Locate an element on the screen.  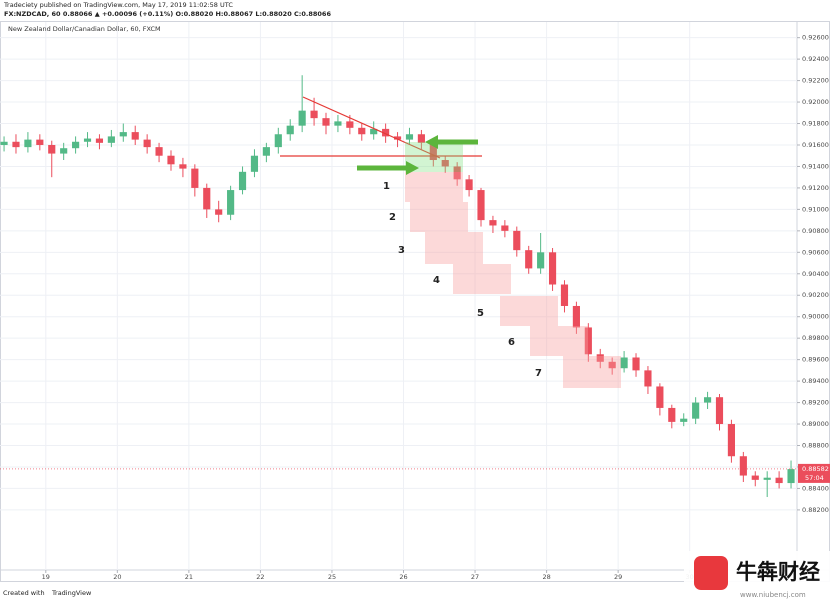
countdown: 57:04 is located at coordinates (814, 478).